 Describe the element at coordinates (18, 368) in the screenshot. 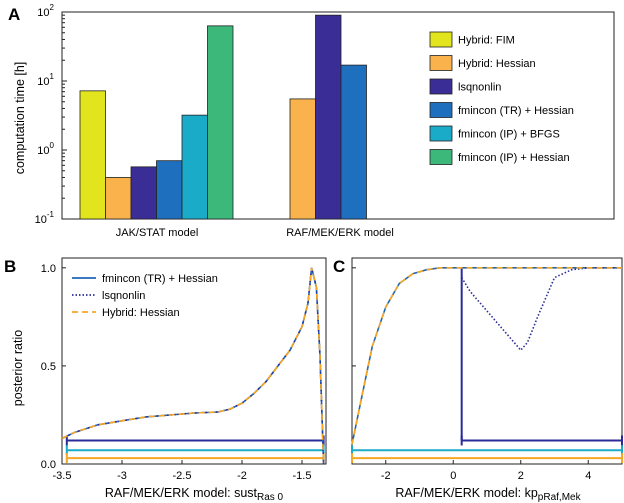

I see `panel-b-ylabel: posterior ratio` at that location.